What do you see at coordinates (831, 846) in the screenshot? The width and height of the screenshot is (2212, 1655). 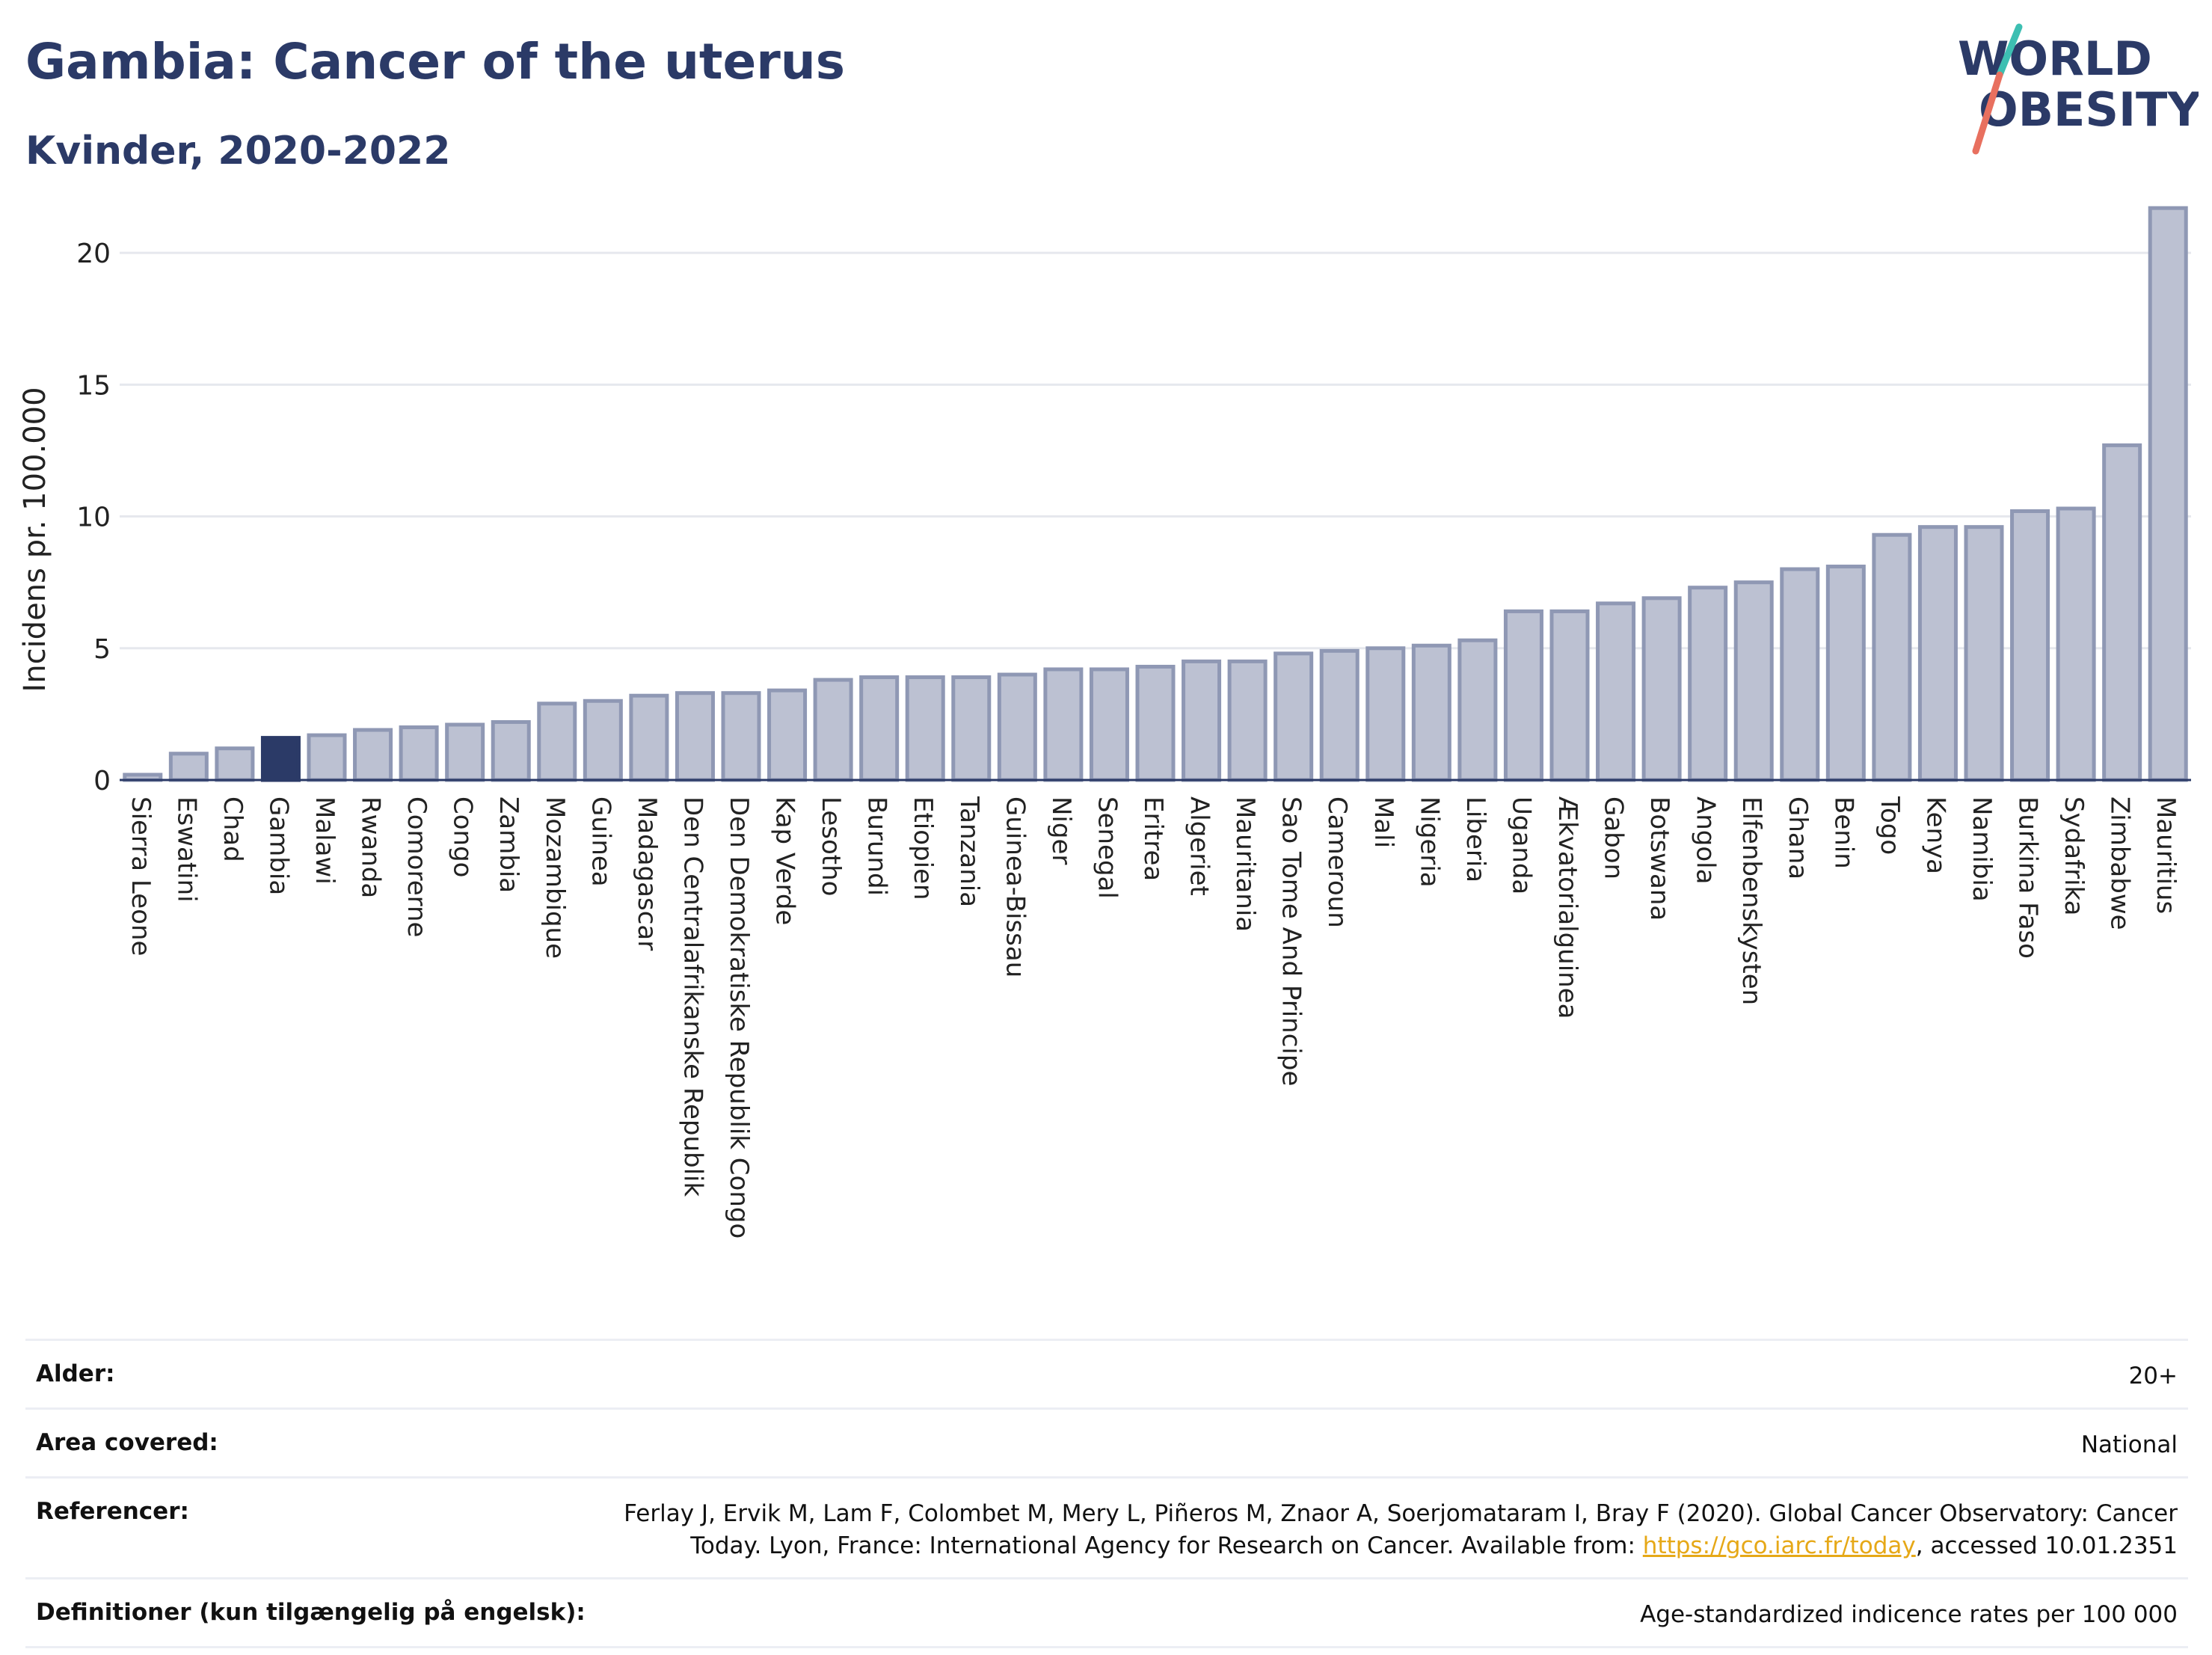 I see `x-tick-label: Lesotho` at bounding box center [831, 846].